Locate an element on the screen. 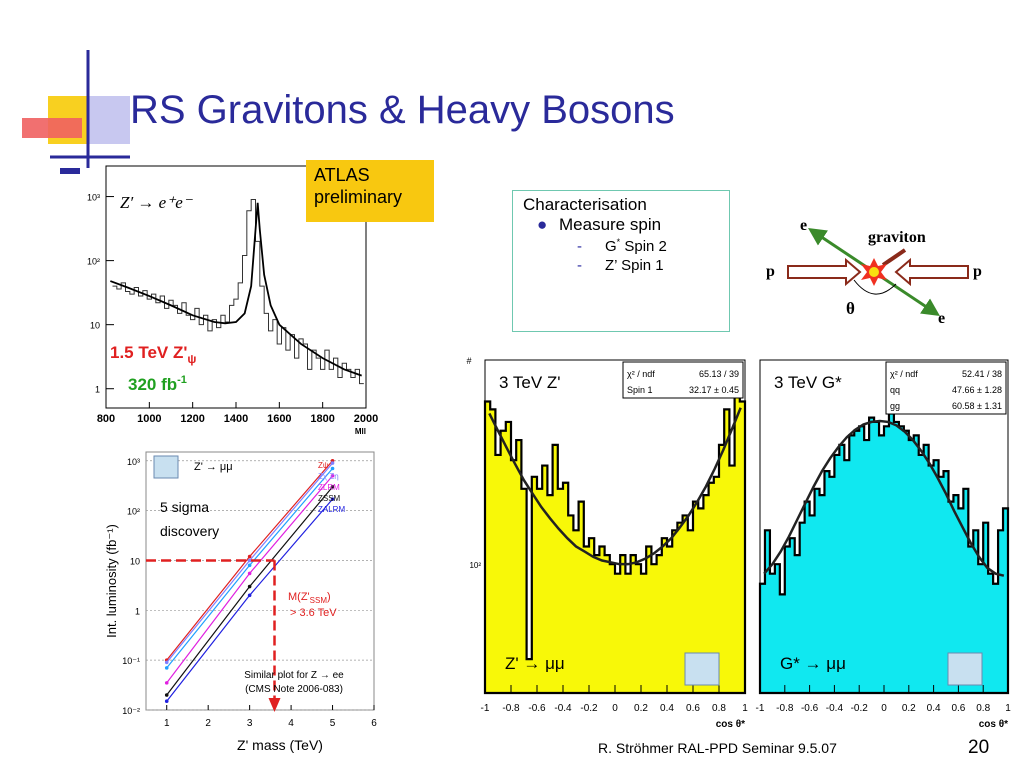 The width and height of the screenshot is (1024, 768). electron-label-top: e is located at coordinates (803, 225).